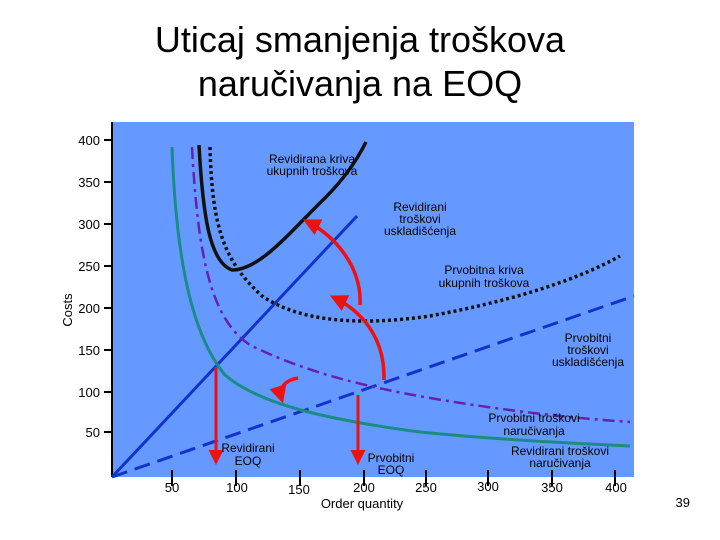 Image resolution: width=720 pixels, height=540 pixels. Describe the element at coordinates (426, 487) in the screenshot. I see `x-tick-label: 250` at that location.